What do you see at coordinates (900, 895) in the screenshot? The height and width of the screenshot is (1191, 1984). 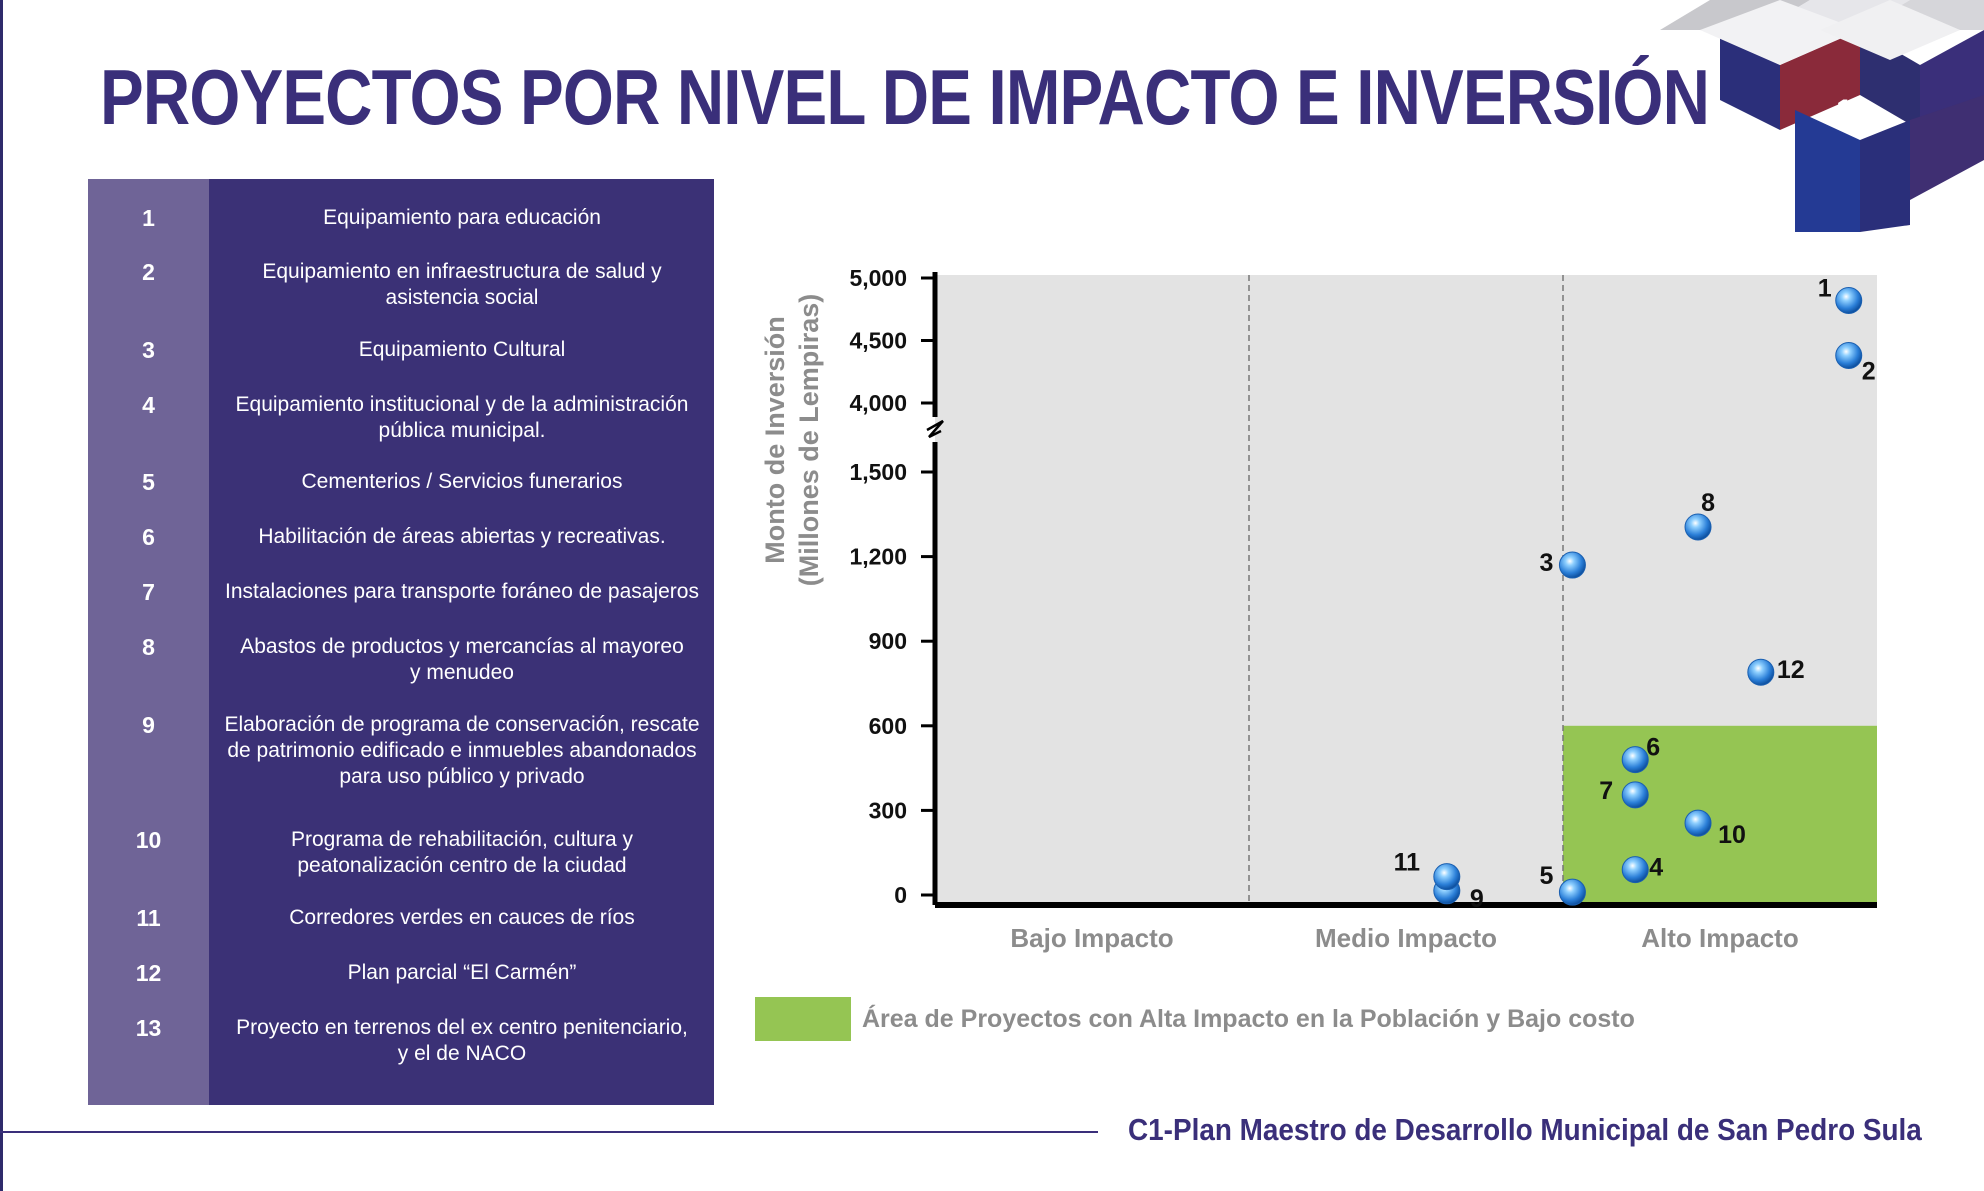 I see `y-tick-label: 0` at bounding box center [900, 895].